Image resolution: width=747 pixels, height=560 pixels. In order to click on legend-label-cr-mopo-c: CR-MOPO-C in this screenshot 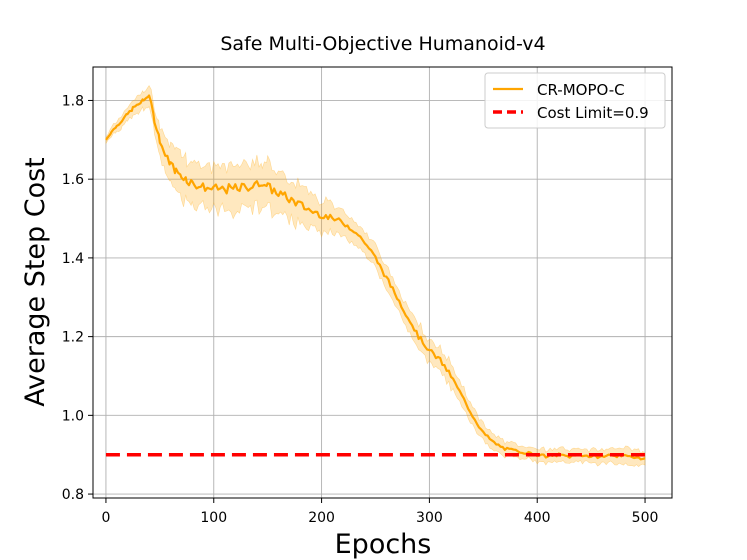, I will do `click(581, 90)`.